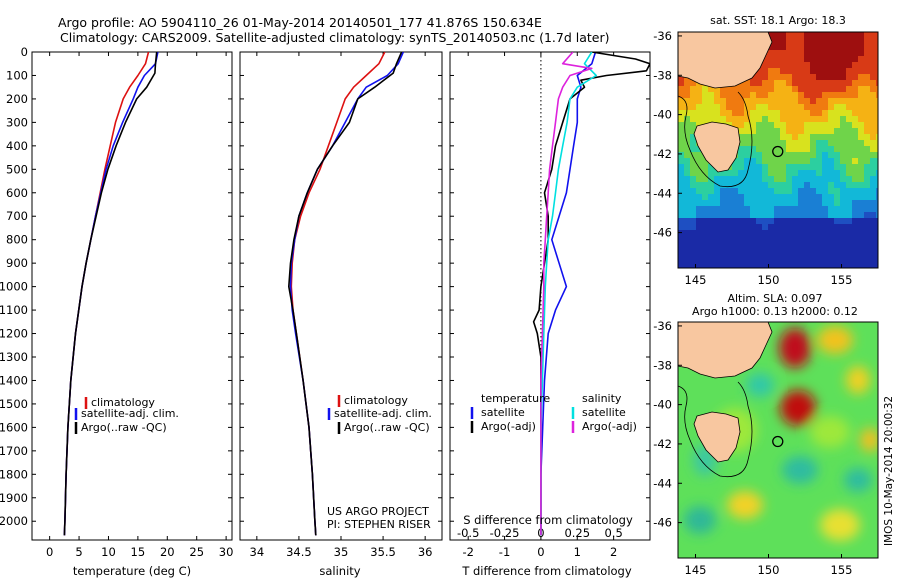  What do you see at coordinates (662, 405) in the screenshot?
I see `map-y-tick-label: -40` at bounding box center [662, 405].